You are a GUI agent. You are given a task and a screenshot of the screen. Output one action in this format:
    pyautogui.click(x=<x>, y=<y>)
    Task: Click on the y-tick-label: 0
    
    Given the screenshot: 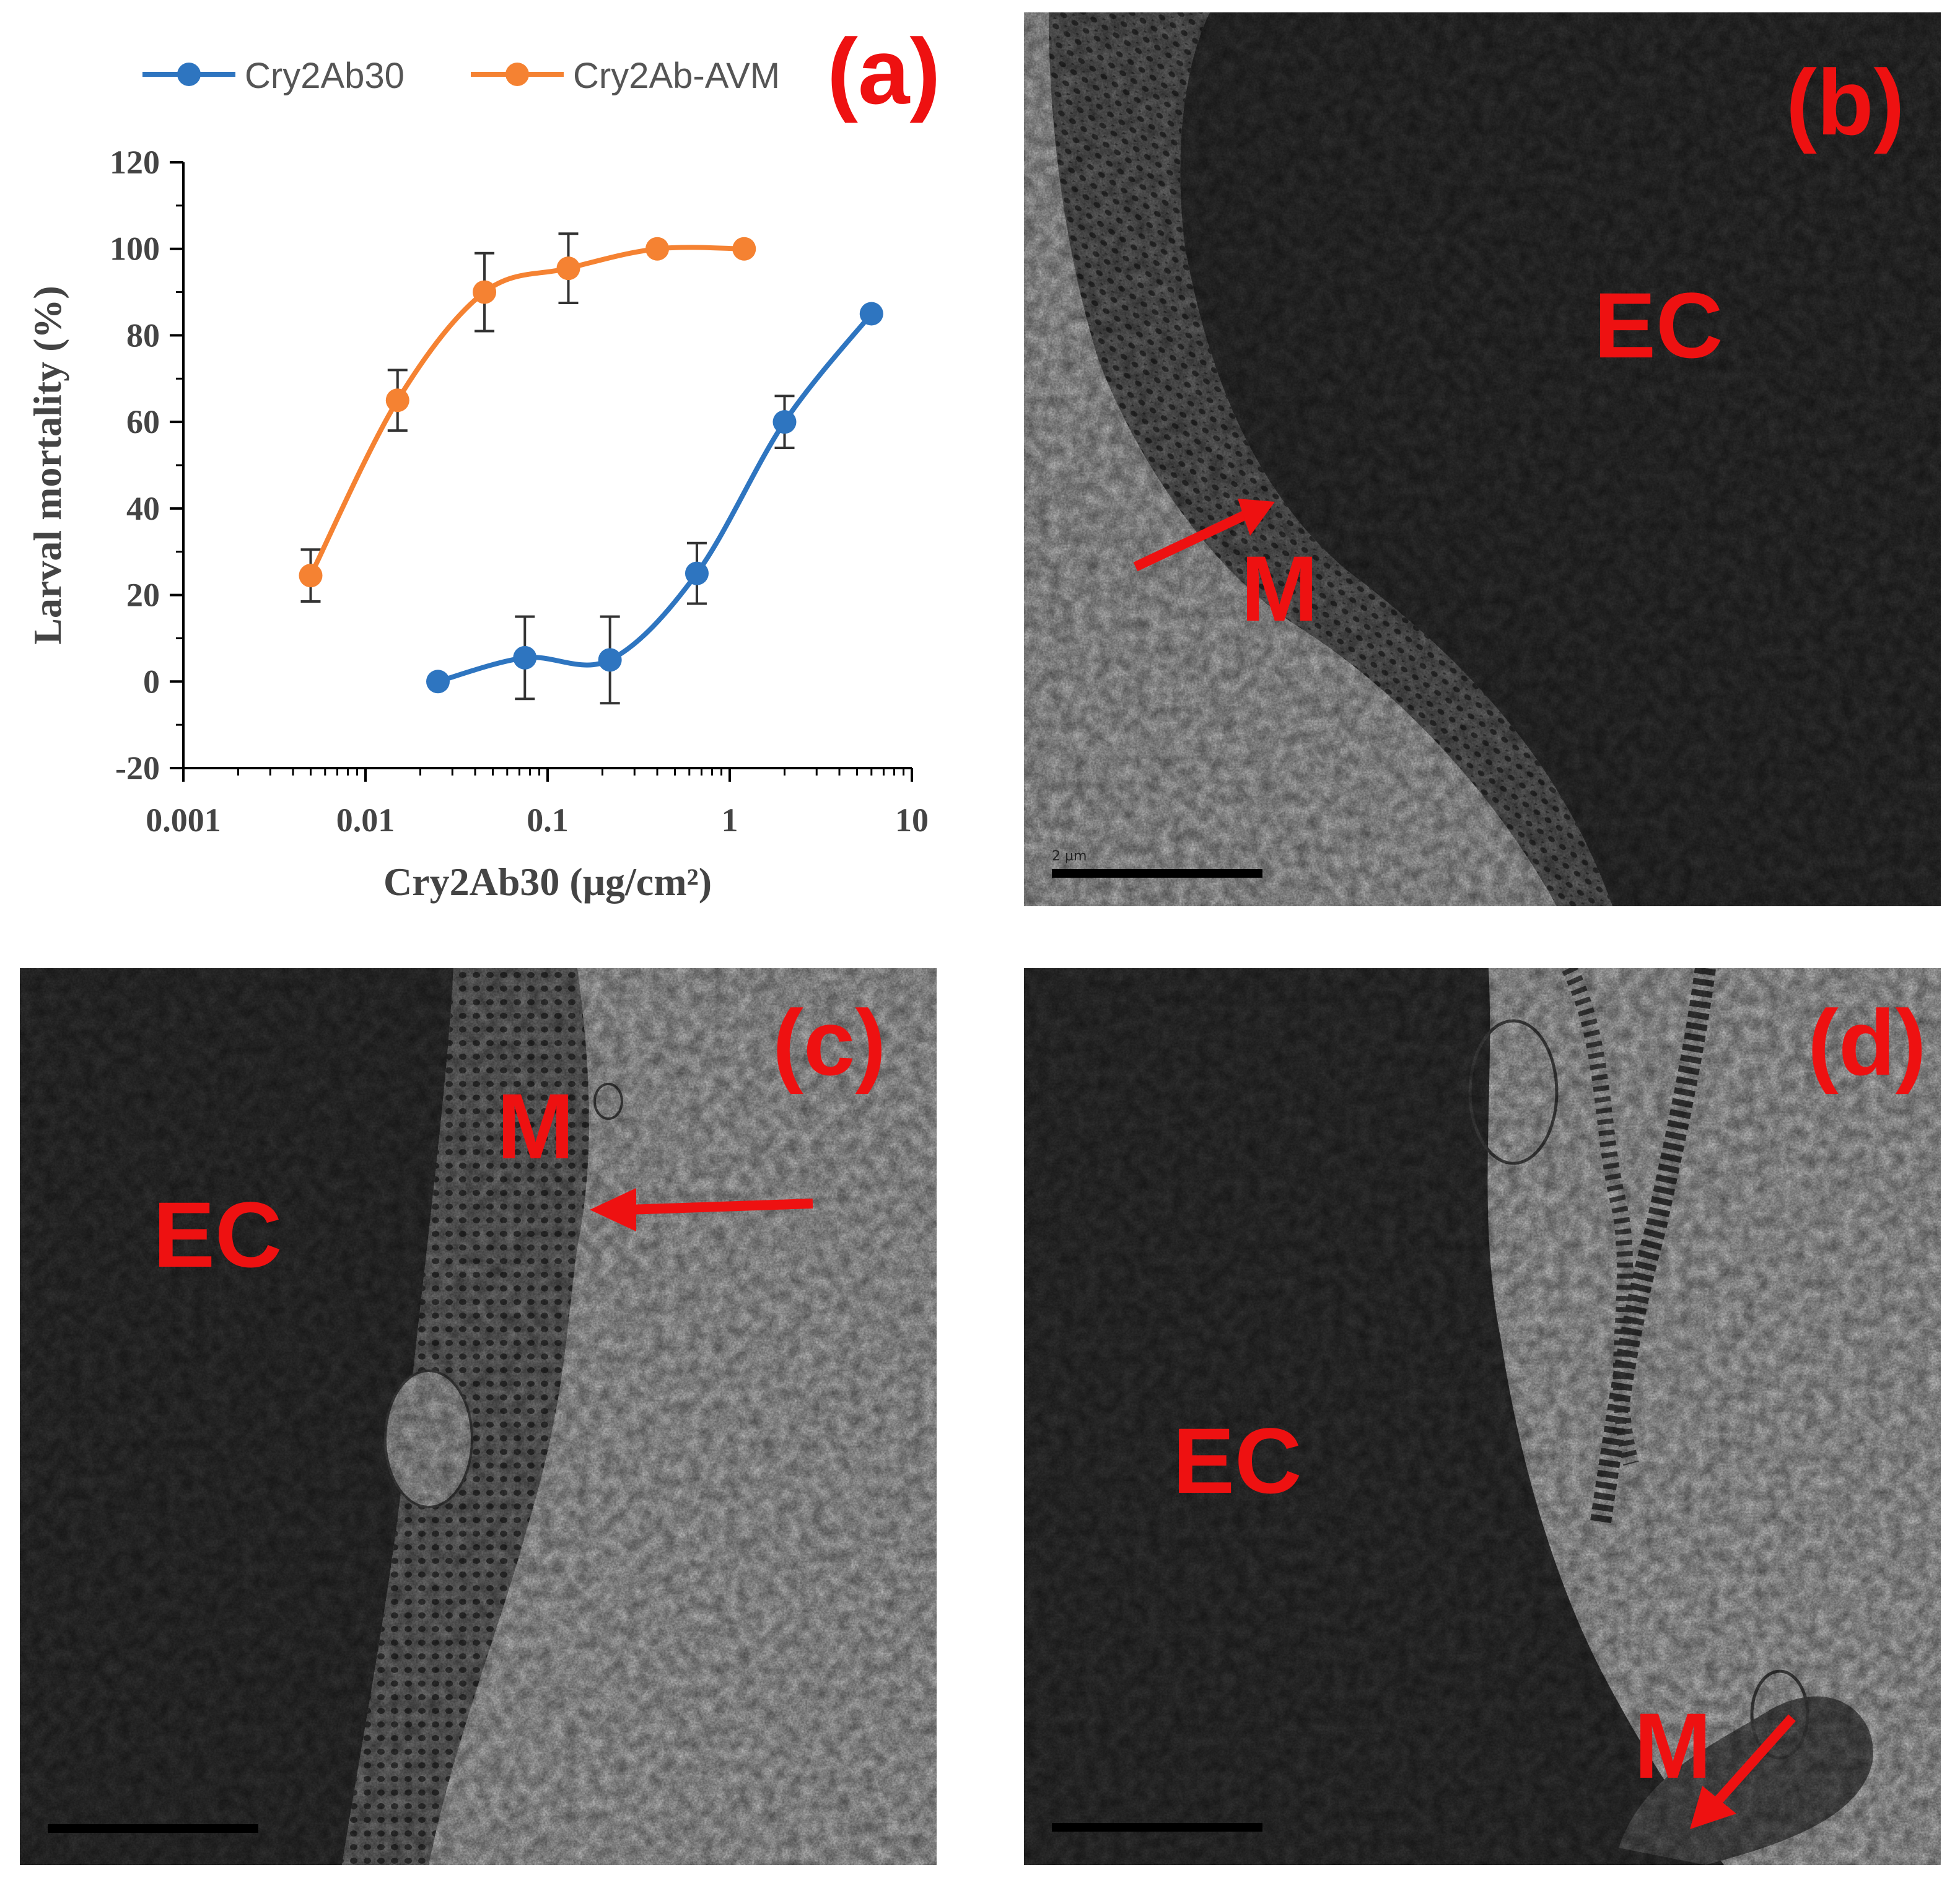 What is the action you would take?
    pyautogui.click(x=151, y=681)
    